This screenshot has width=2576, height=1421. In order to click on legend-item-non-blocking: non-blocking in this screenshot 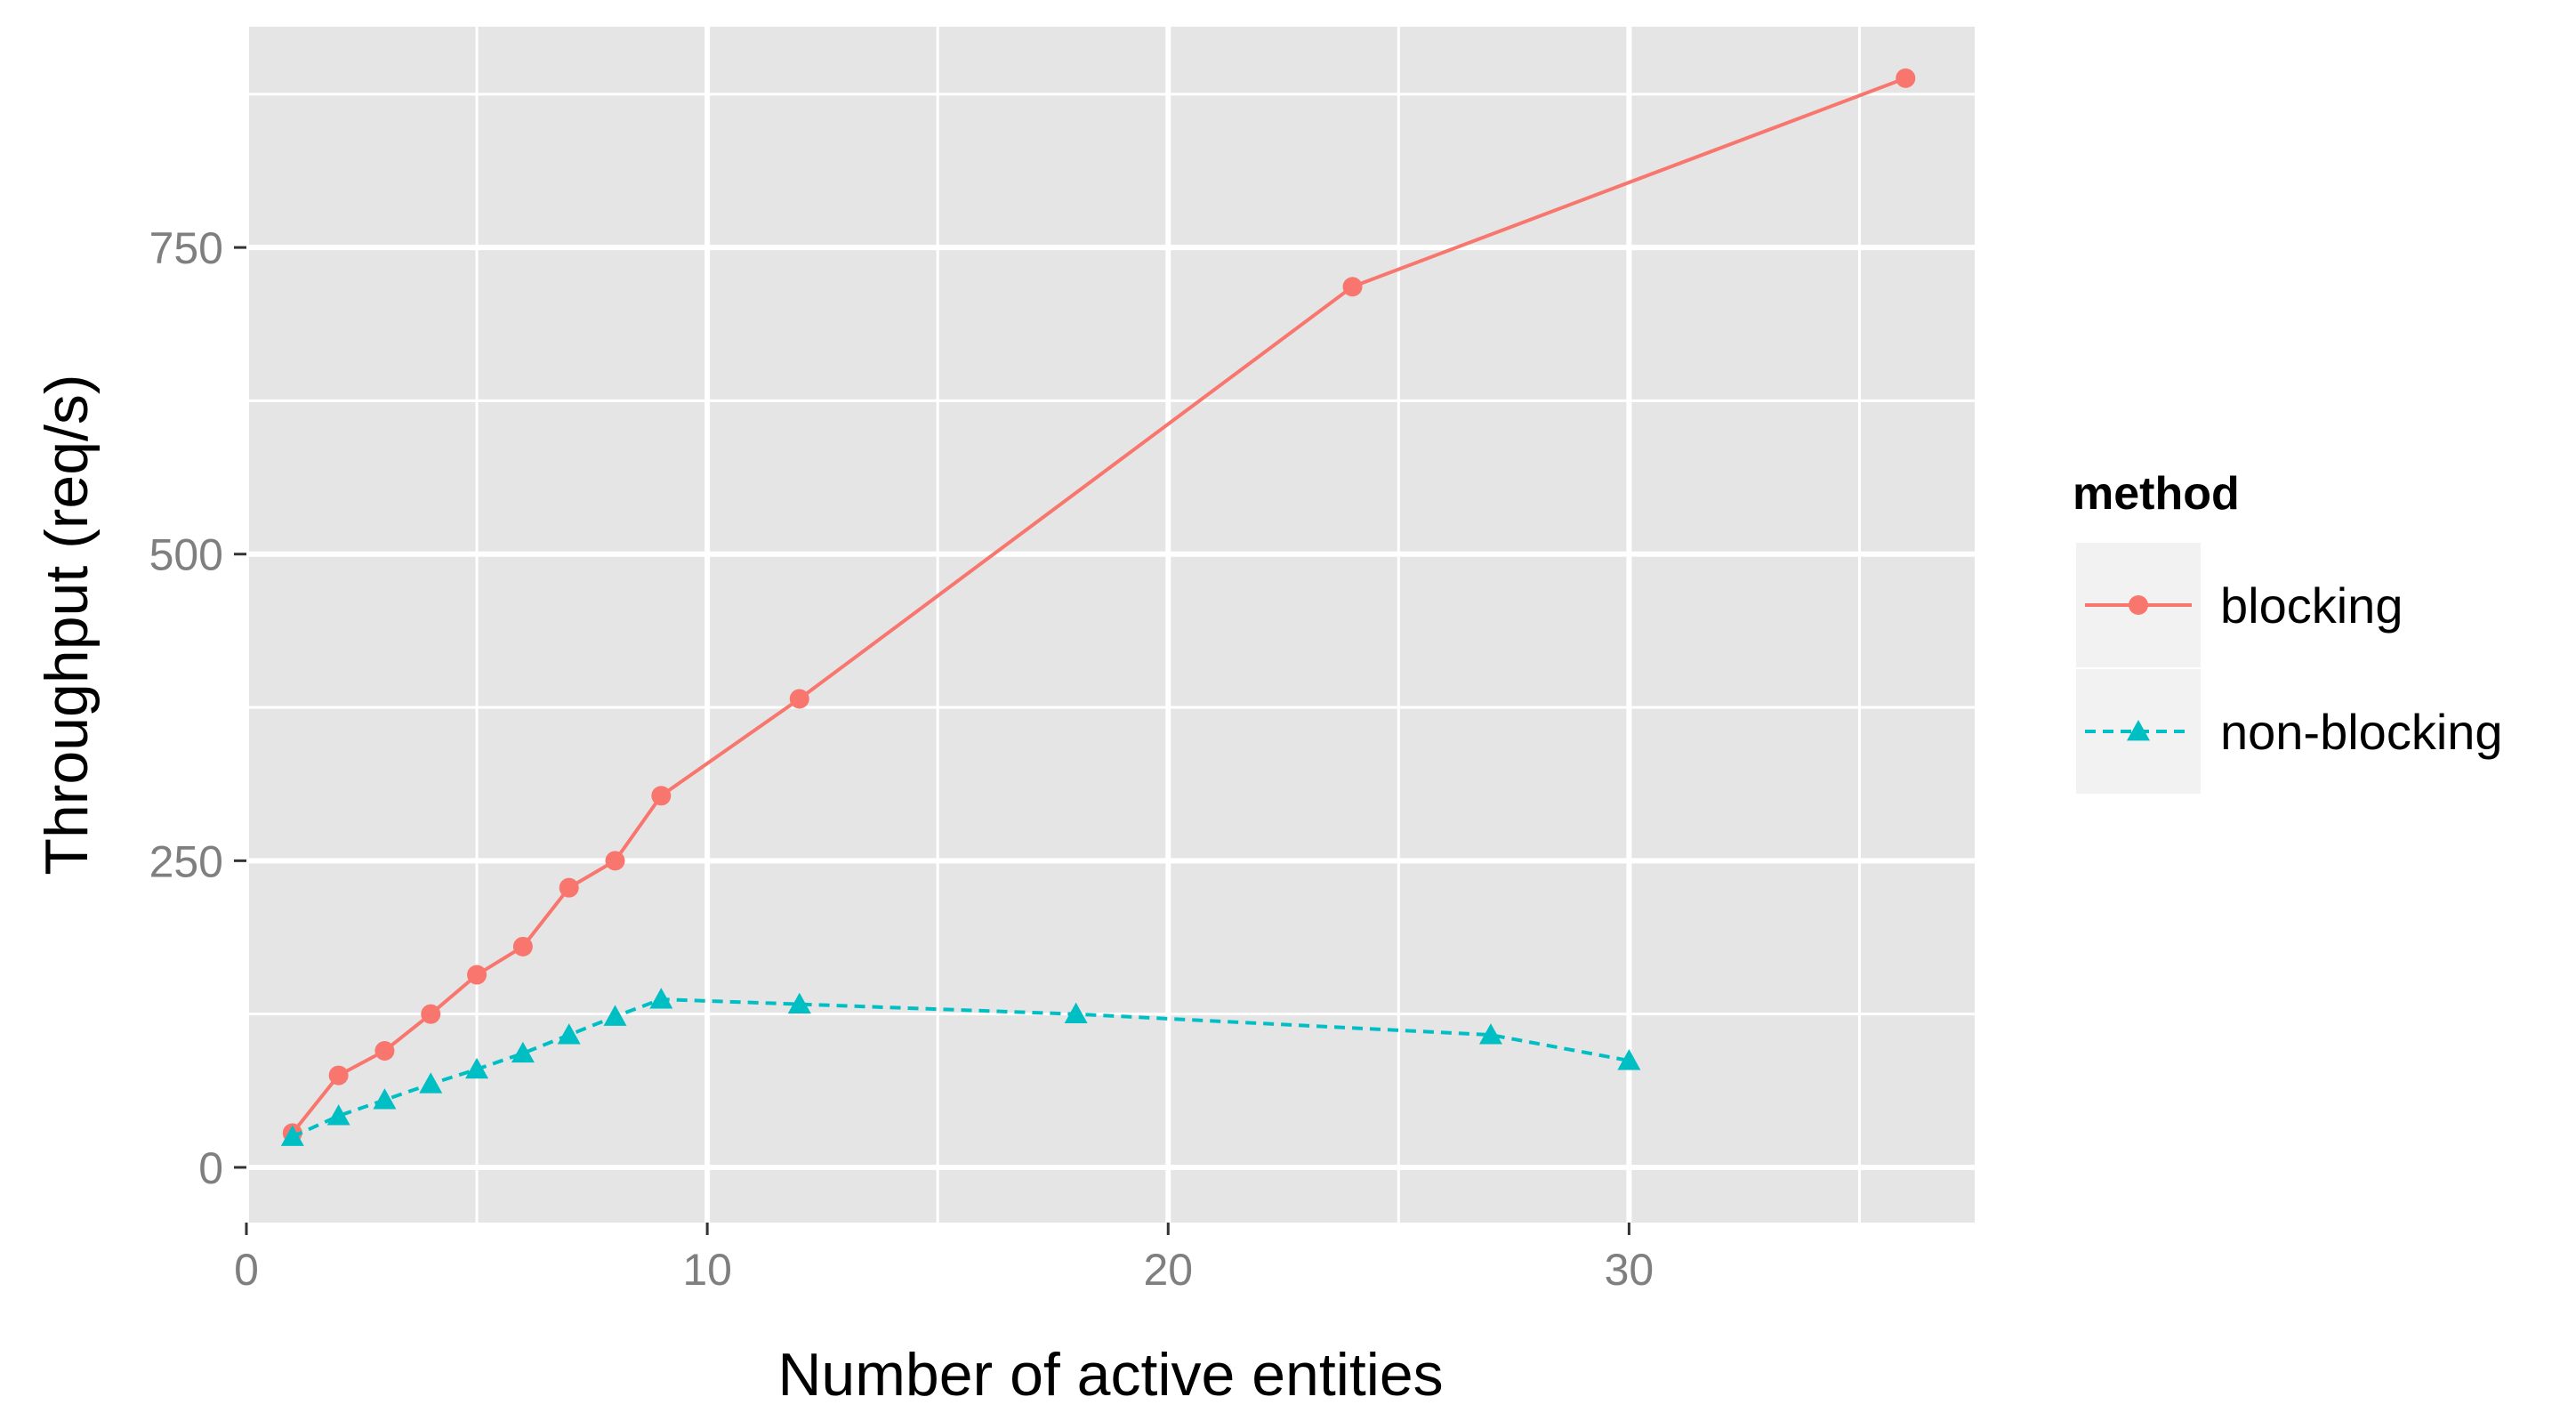, I will do `click(2289, 732)`.